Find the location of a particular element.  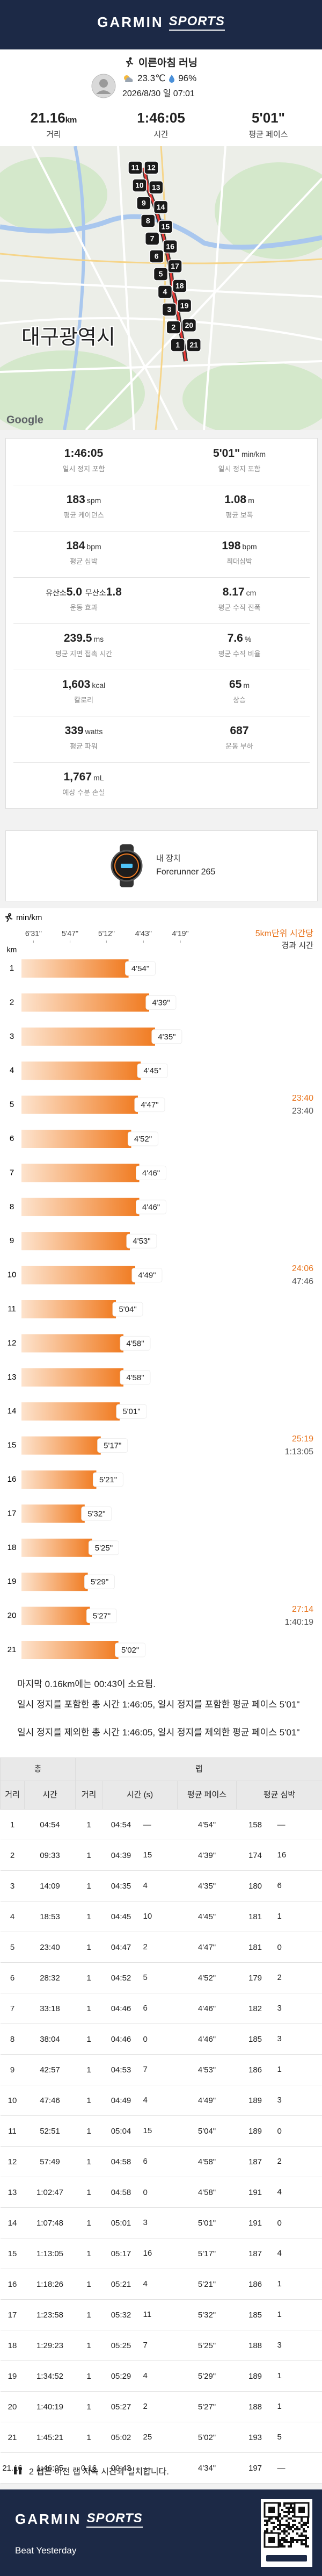

cell-text: 2 is located at coordinates (145, 1947).